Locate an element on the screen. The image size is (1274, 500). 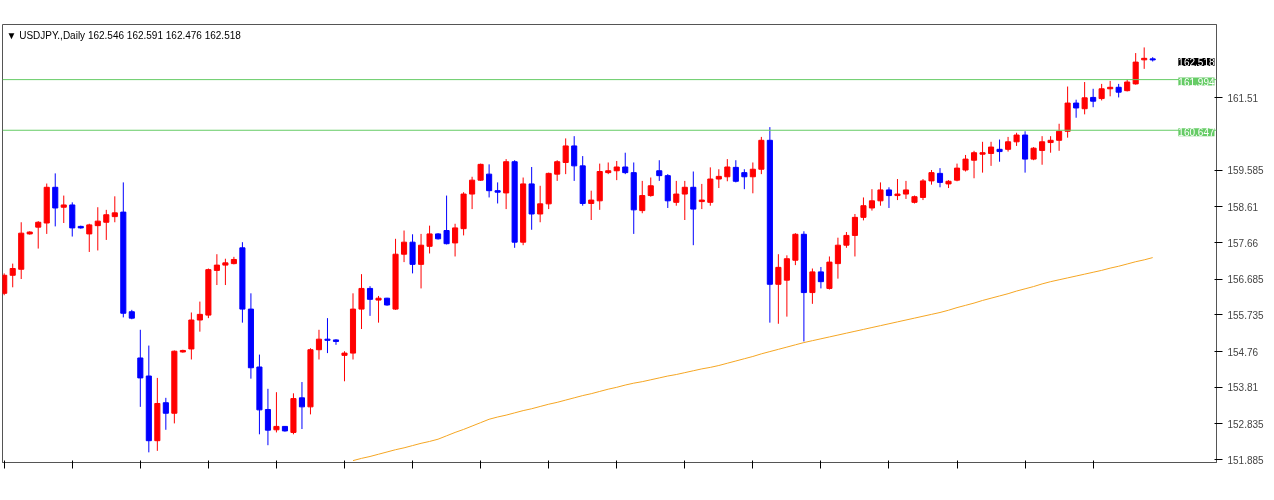
y-tick-label: 158.61 is located at coordinates (1243, 207).